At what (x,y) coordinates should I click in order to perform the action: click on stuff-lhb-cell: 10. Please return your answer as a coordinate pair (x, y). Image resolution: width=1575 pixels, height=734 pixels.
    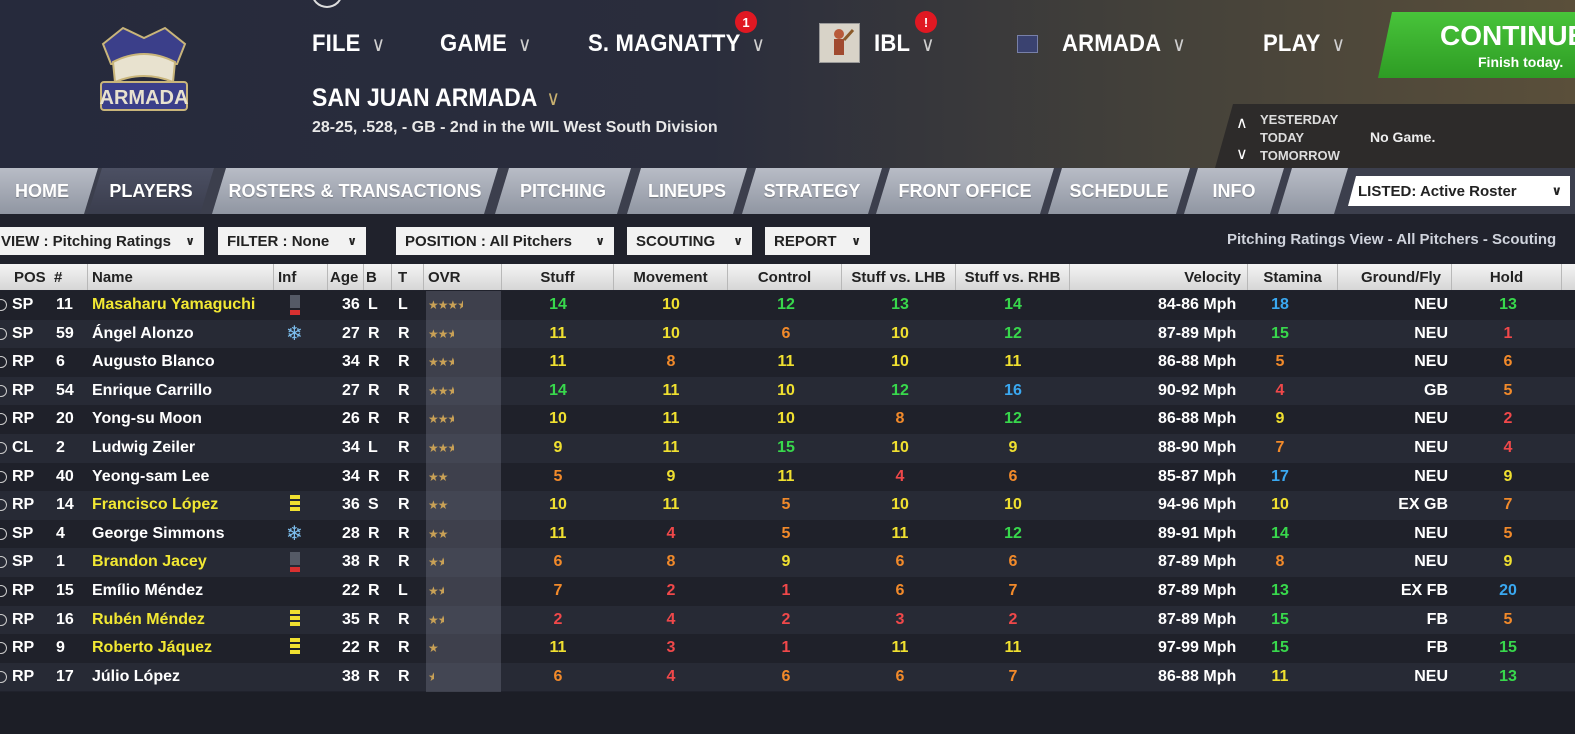
    Looking at the image, I should click on (900, 362).